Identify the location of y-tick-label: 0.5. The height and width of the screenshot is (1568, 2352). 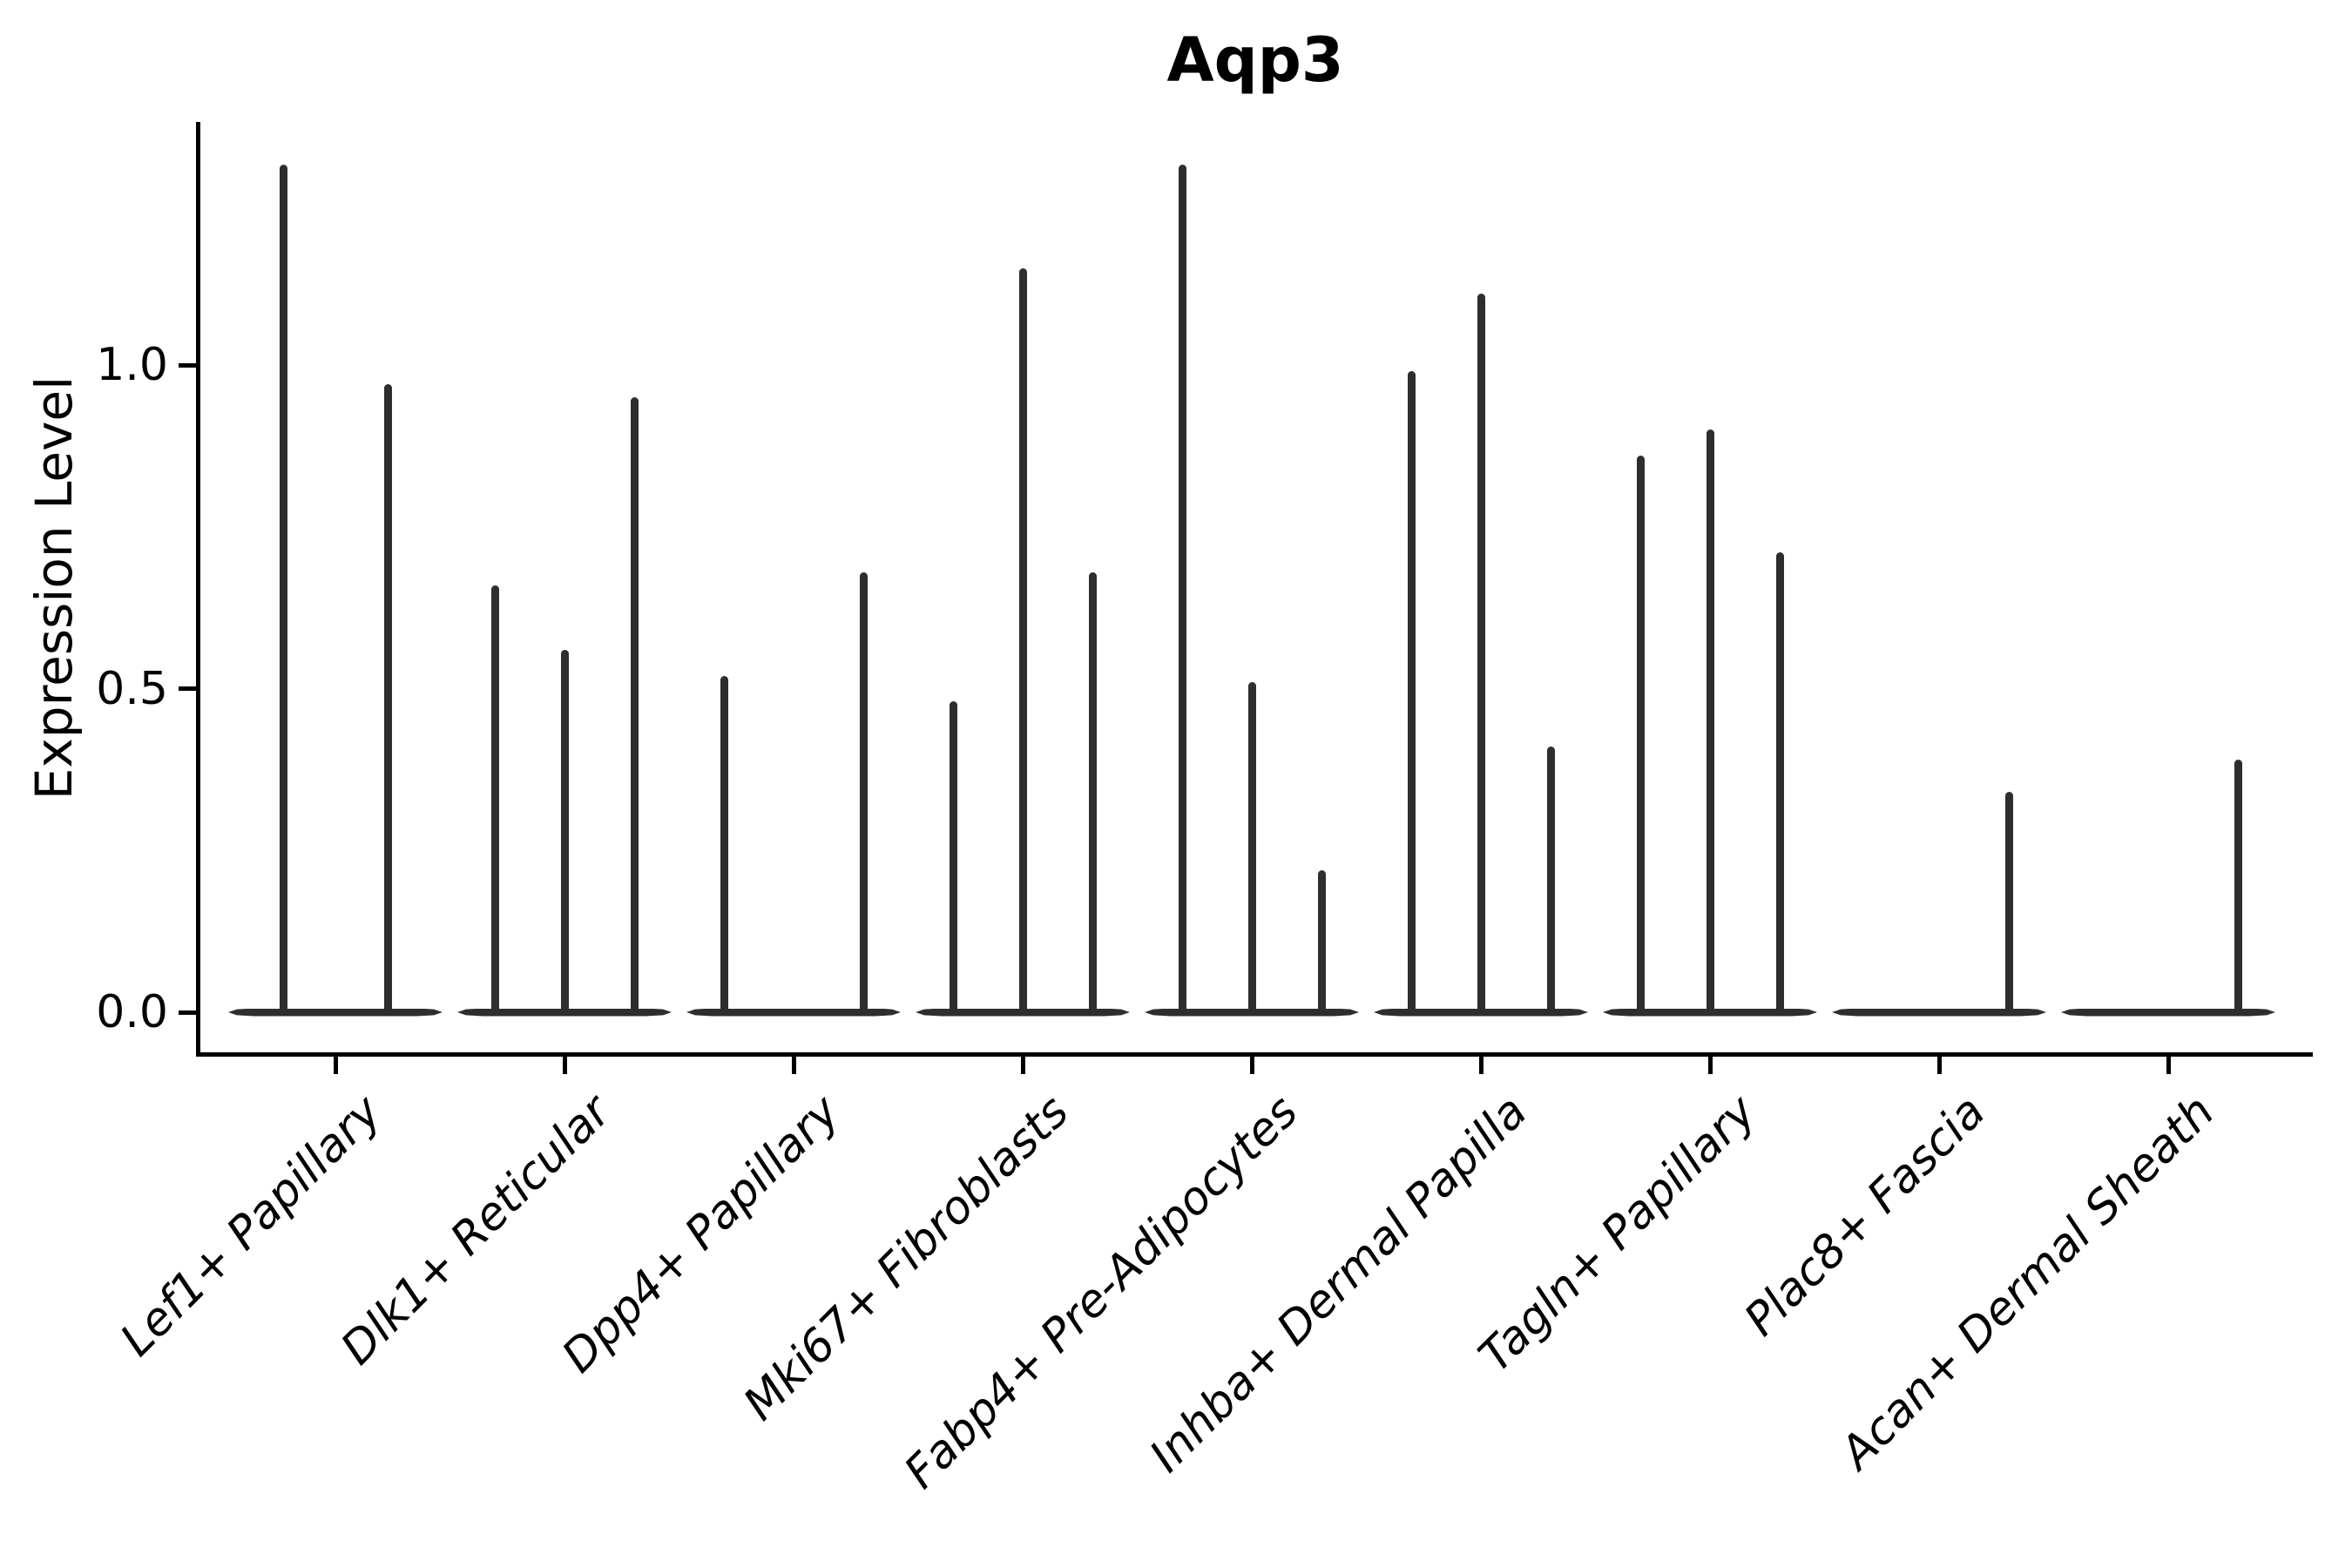
(132, 688).